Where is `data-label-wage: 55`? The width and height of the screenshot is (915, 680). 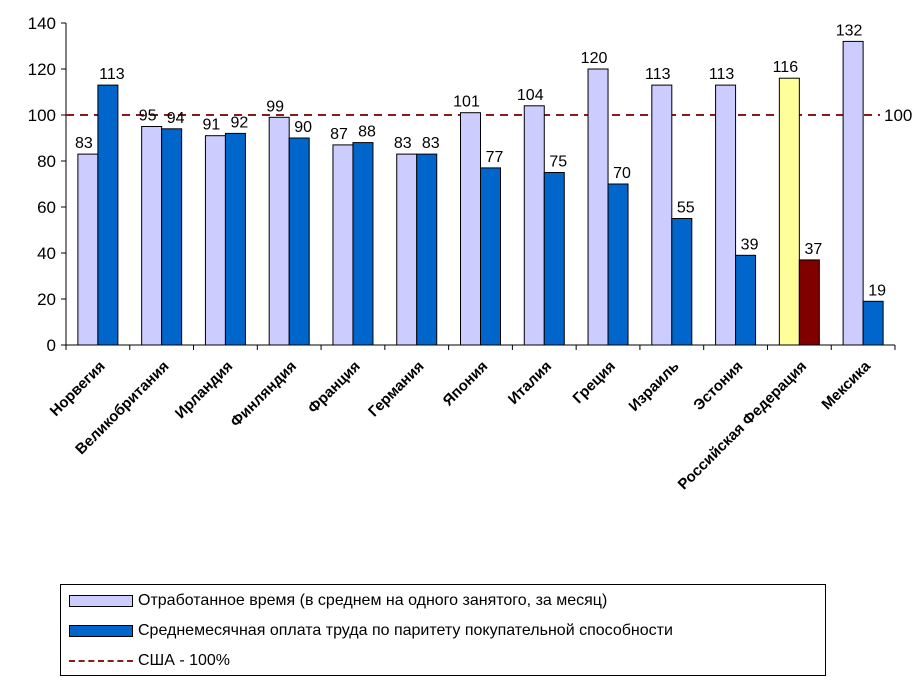
data-label-wage: 55 is located at coordinates (686, 208).